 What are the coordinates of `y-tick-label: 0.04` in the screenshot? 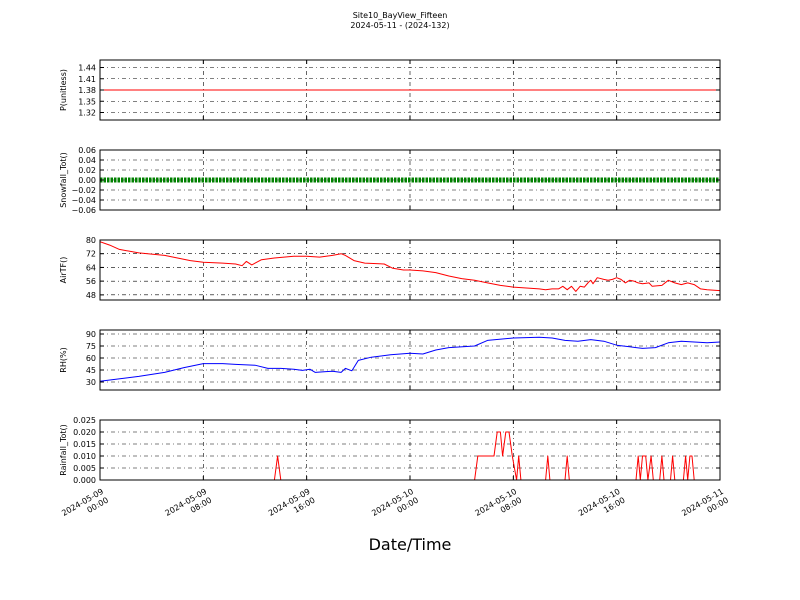 It's located at (87, 160).